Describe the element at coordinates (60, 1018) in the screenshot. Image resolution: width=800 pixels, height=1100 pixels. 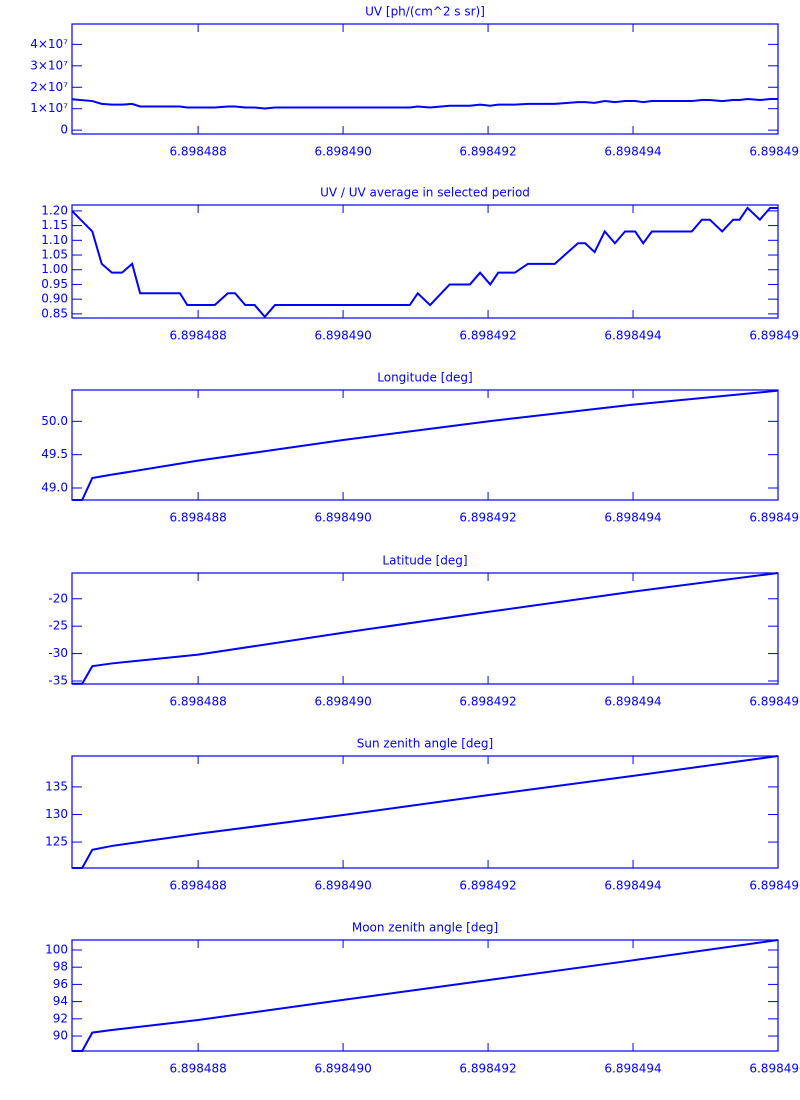
I see `y-tick-label: 92` at that location.